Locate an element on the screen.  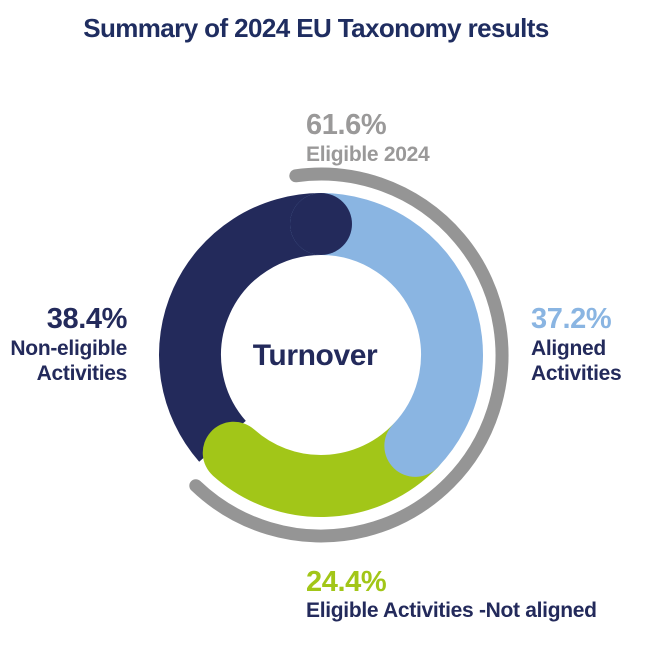
label-non-eligible-activities: 38.4% Non-eligible Activities is located at coordinates (63, 344).